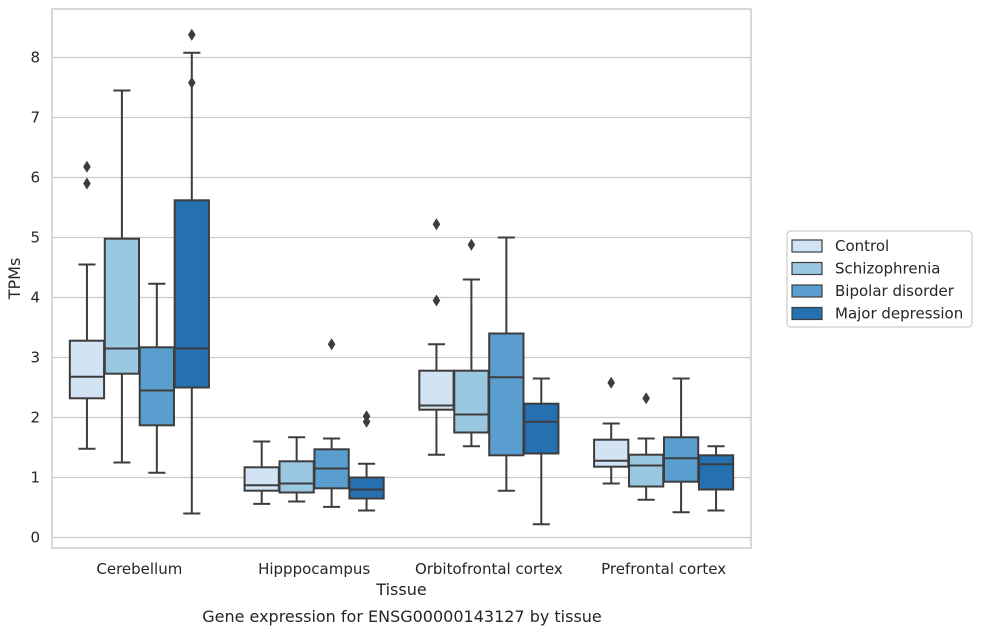 The height and width of the screenshot is (638, 983). I want to click on legend-frame, so click(879, 279).